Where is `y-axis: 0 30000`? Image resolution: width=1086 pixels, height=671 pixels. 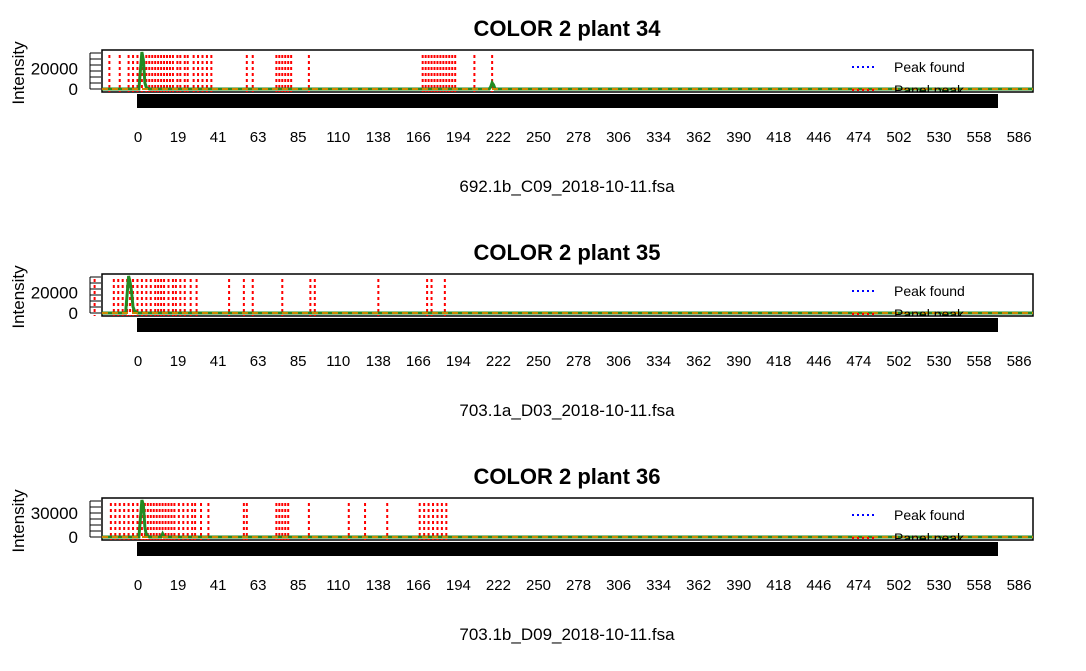
y-axis: 0 30000 is located at coordinates (66, 523).